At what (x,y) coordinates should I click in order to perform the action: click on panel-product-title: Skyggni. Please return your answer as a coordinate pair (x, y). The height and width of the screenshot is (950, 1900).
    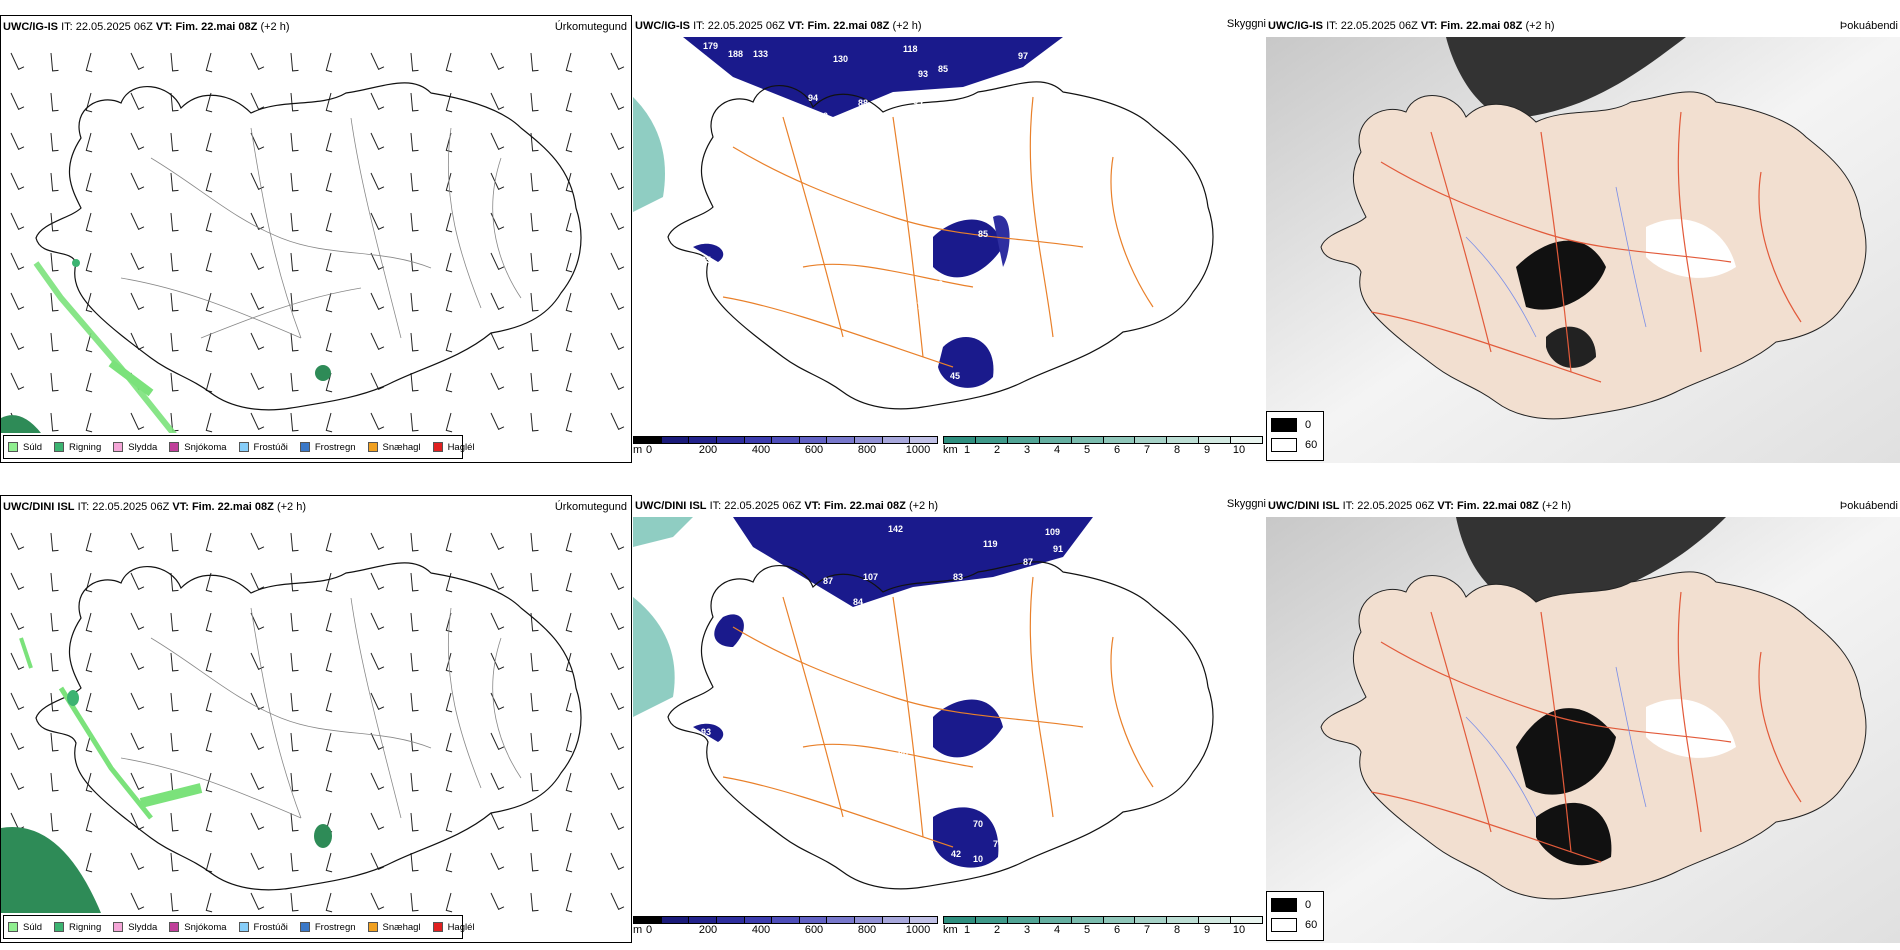
    Looking at the image, I should click on (1246, 504).